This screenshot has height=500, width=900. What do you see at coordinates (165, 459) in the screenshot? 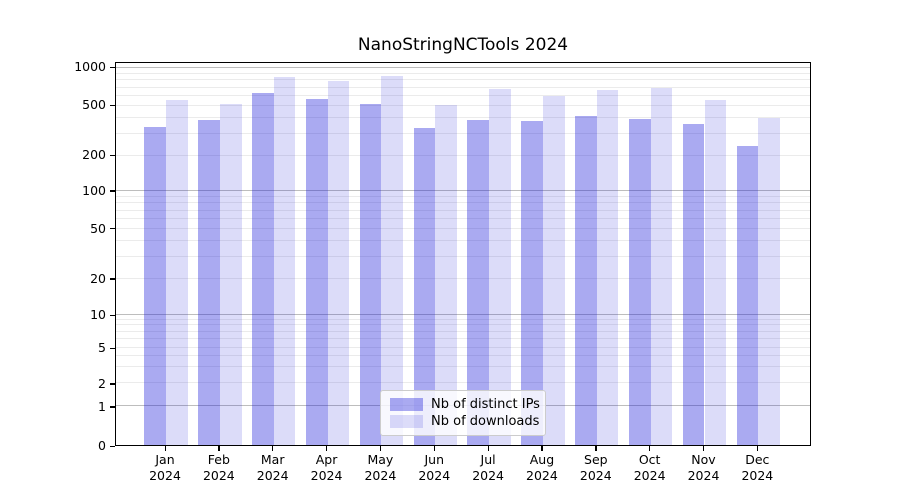
I see `x-tick-month: Jan` at bounding box center [165, 459].